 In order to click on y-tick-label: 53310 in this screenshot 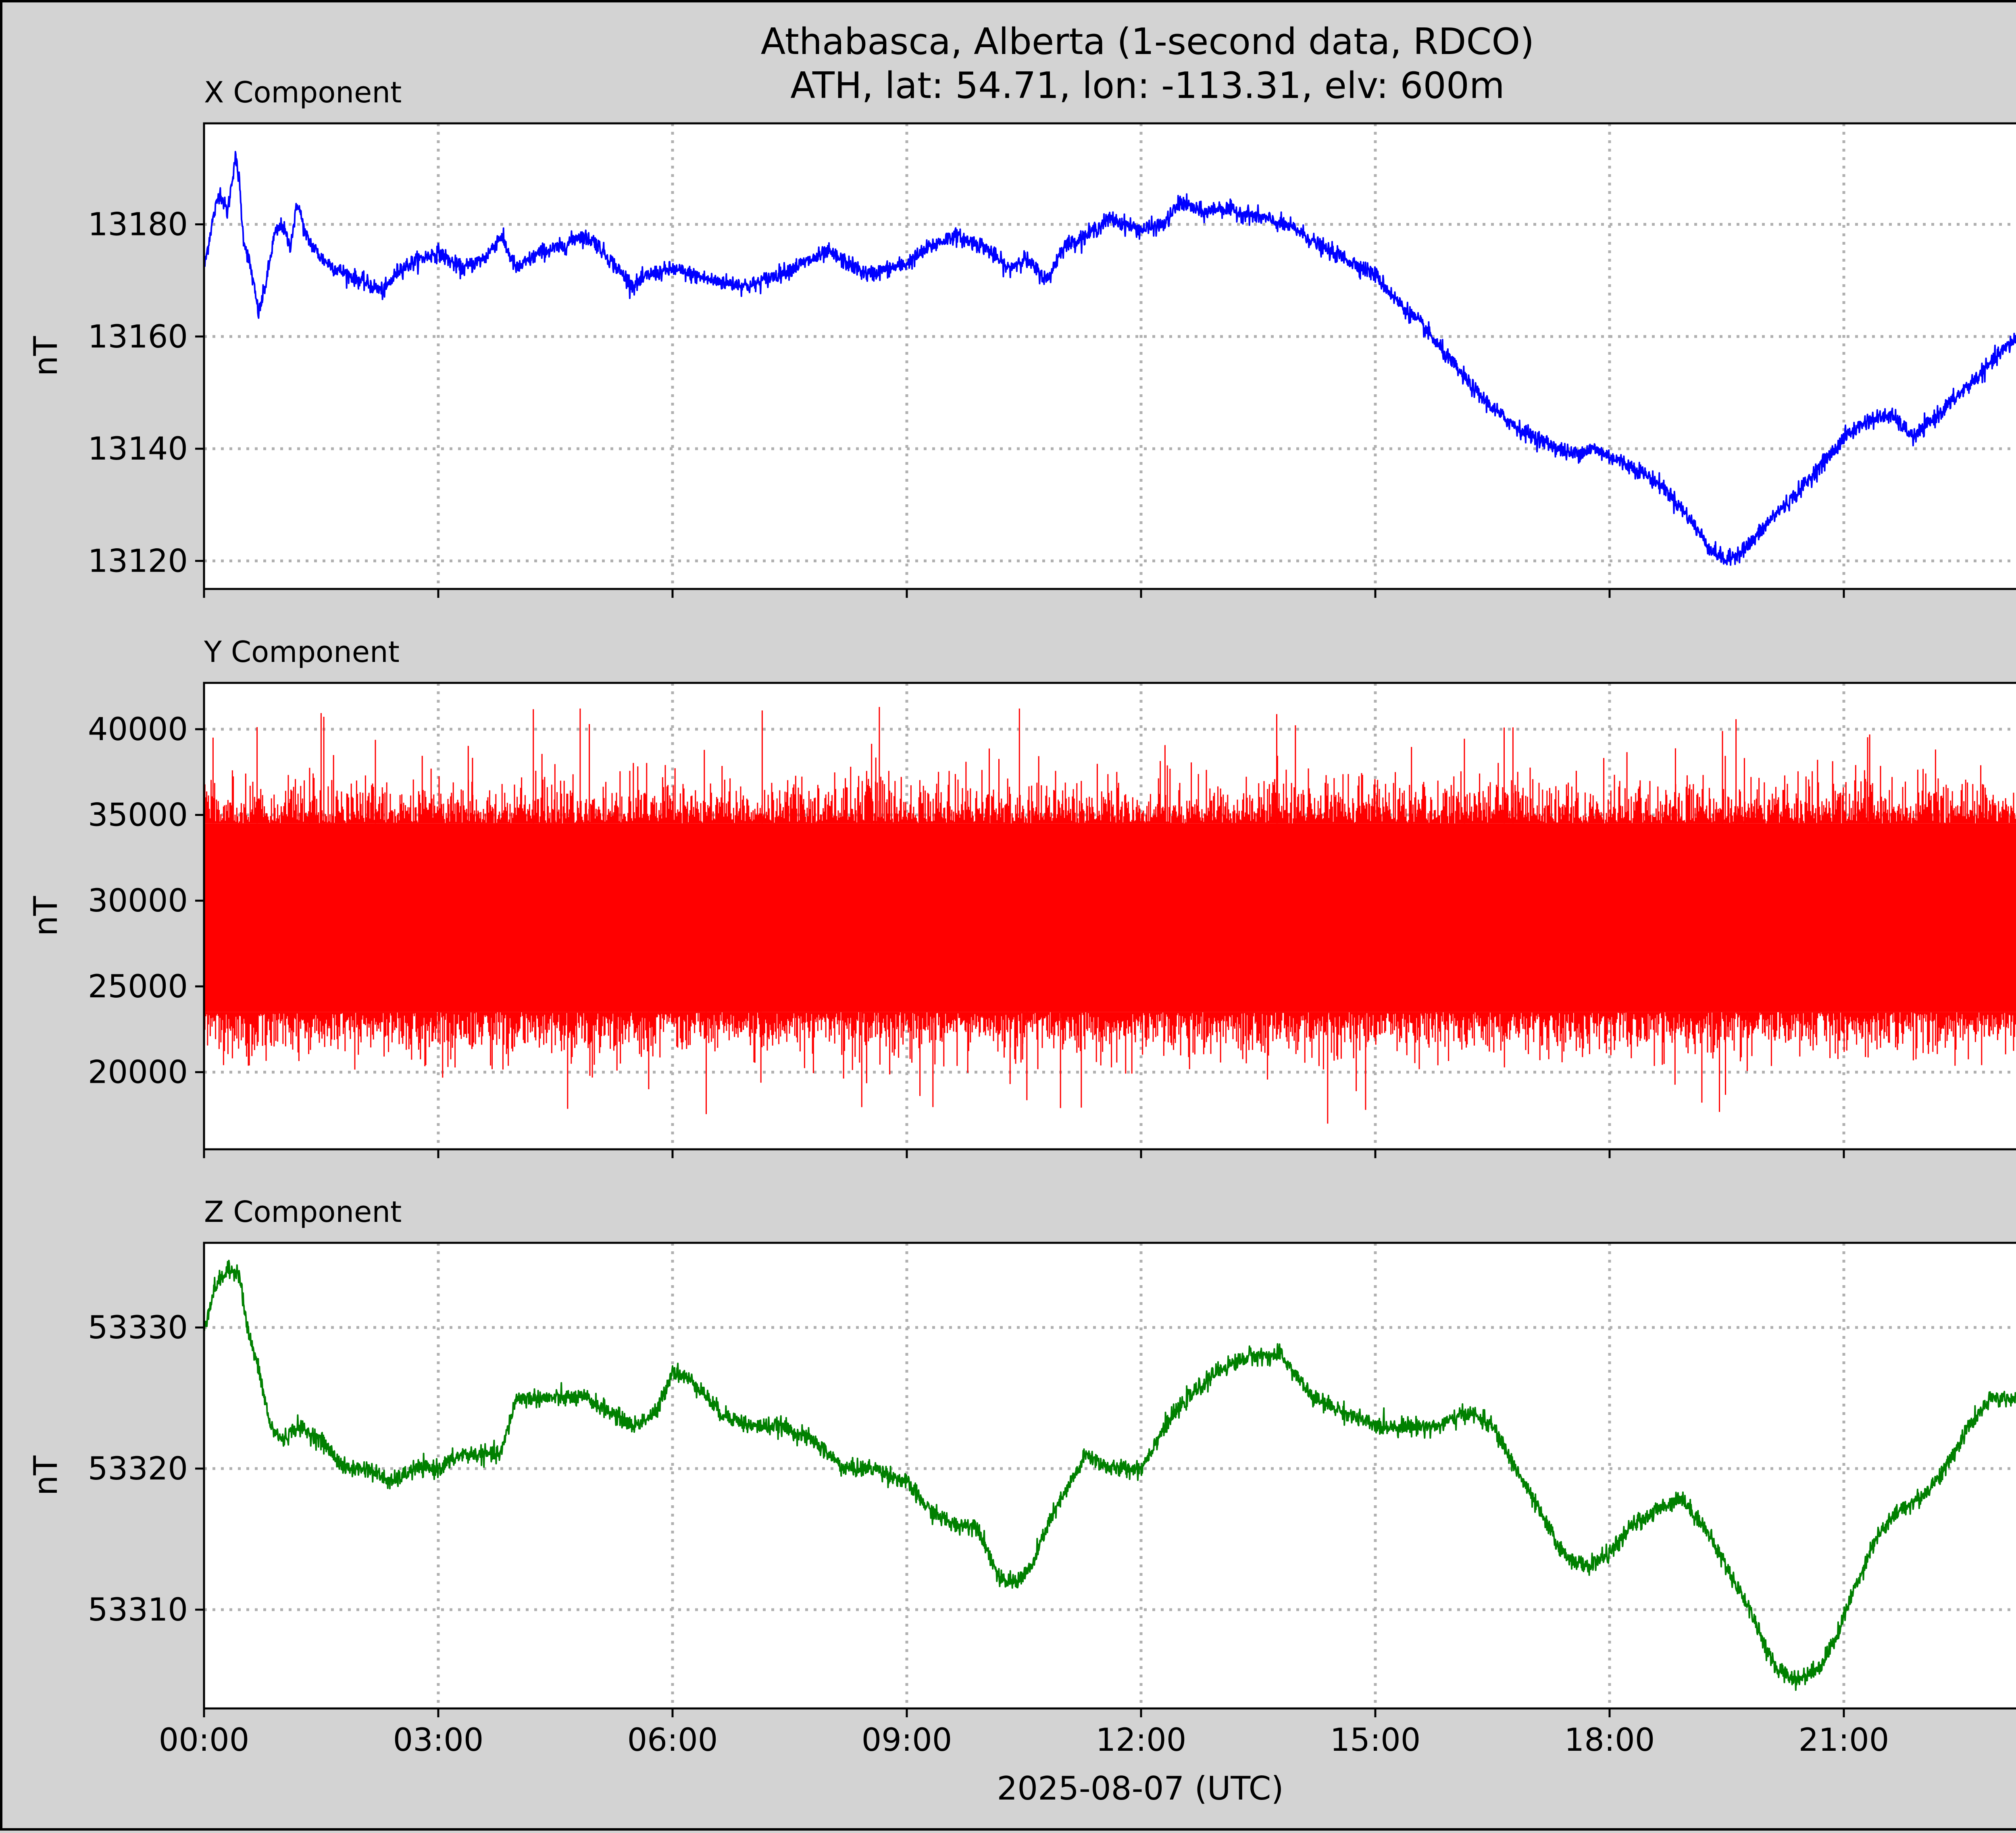, I will do `click(138, 1610)`.